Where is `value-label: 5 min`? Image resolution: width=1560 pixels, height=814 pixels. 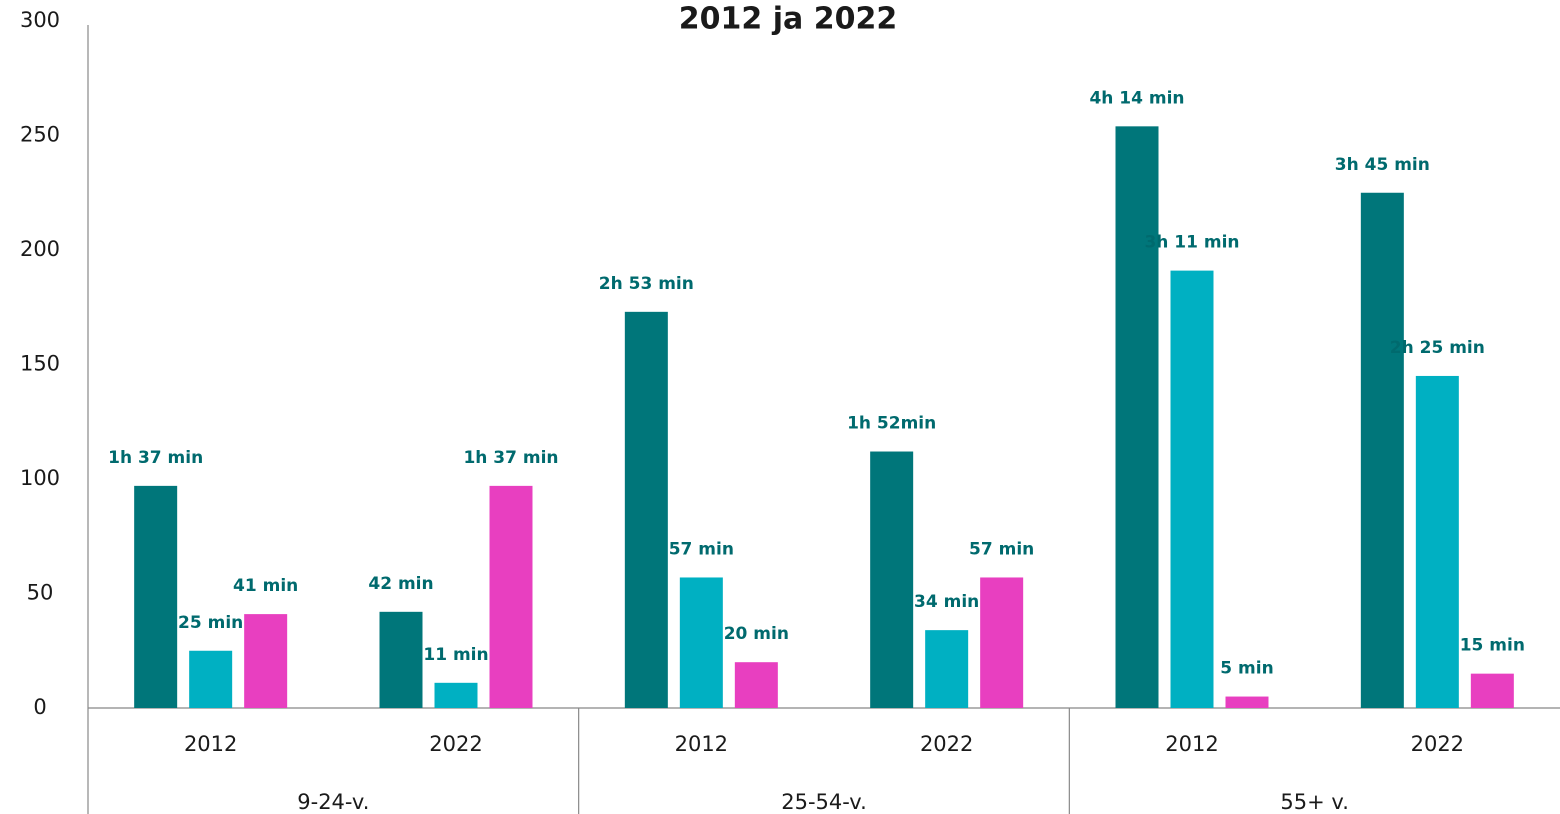 value-label: 5 min is located at coordinates (1246, 669).